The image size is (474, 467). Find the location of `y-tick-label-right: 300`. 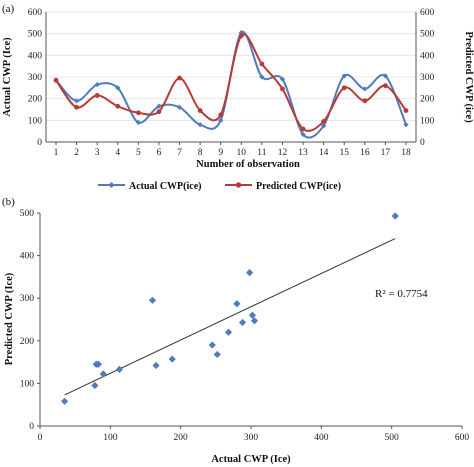

y-tick-label-right: 300 is located at coordinates (427, 78).